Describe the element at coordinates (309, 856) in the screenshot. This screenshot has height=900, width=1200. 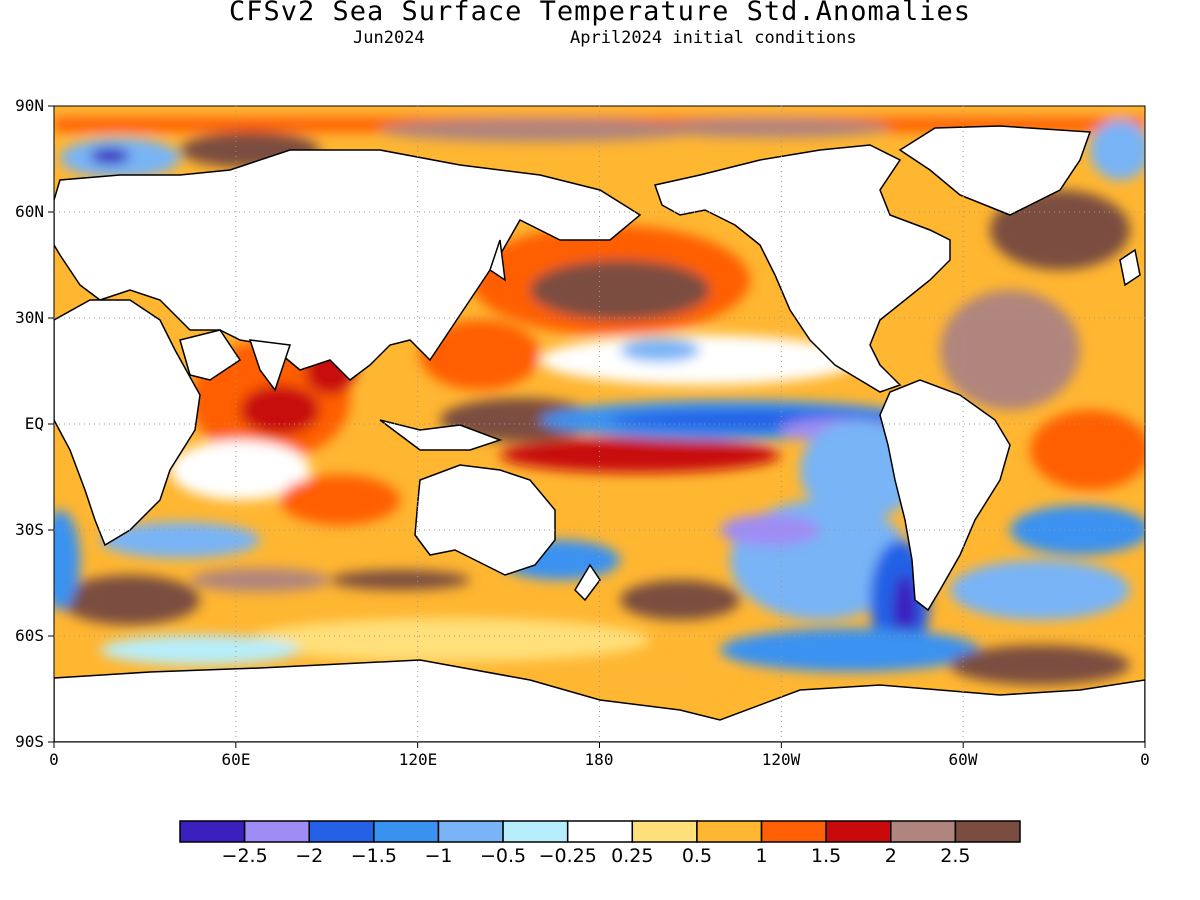
I see `legend-label: −2` at that location.